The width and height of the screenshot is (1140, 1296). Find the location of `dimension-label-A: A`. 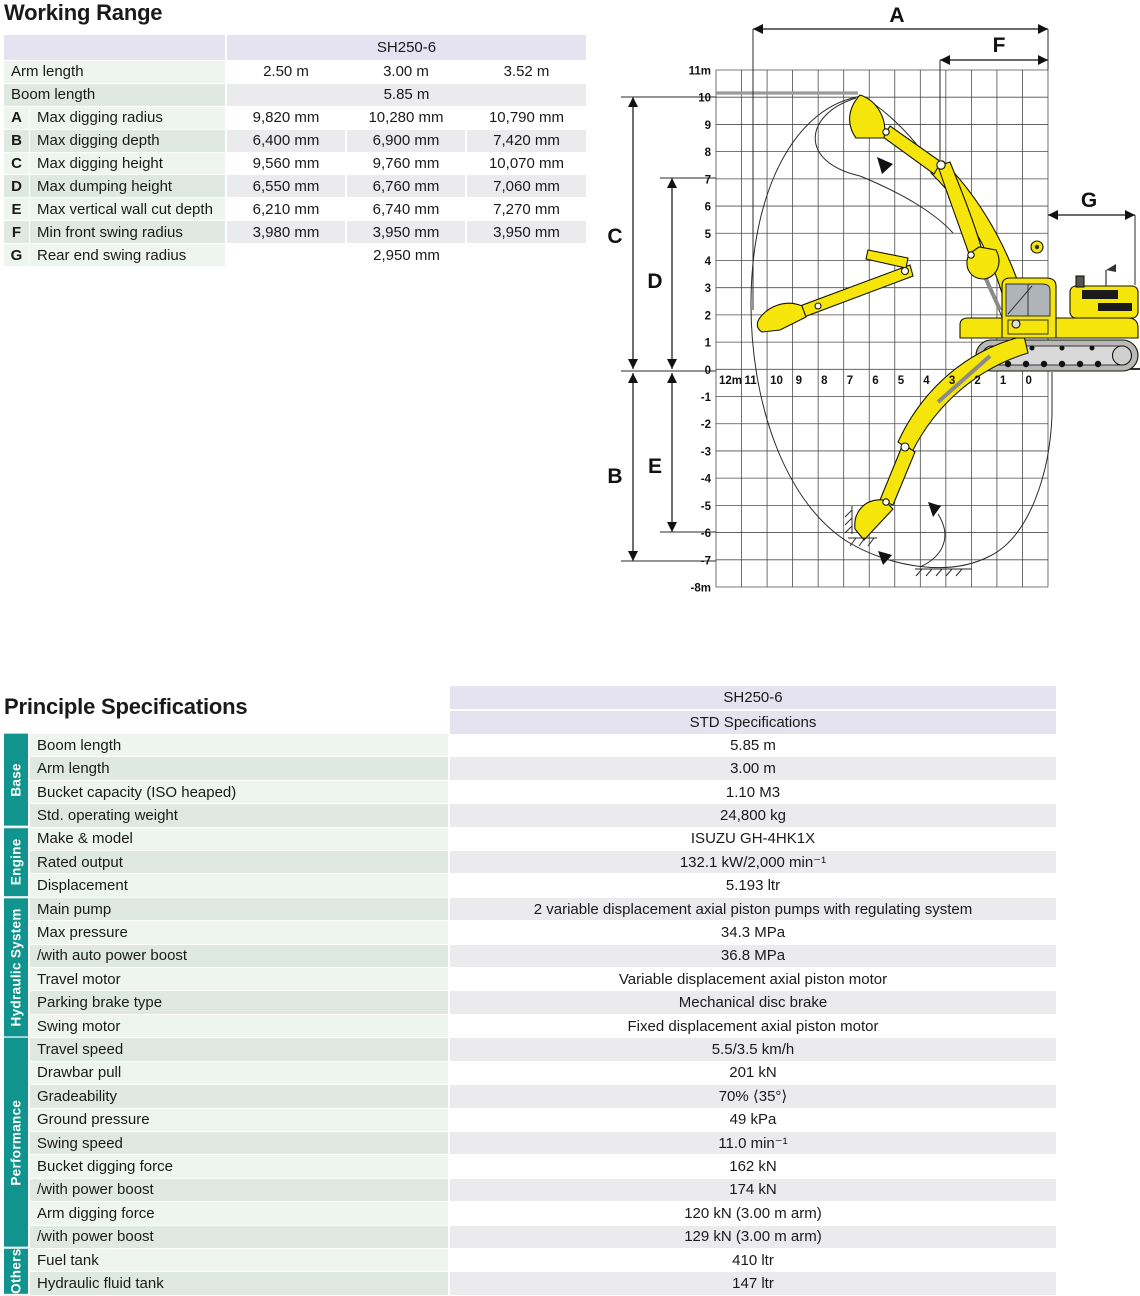

dimension-label-A: A is located at coordinates (896, 15).